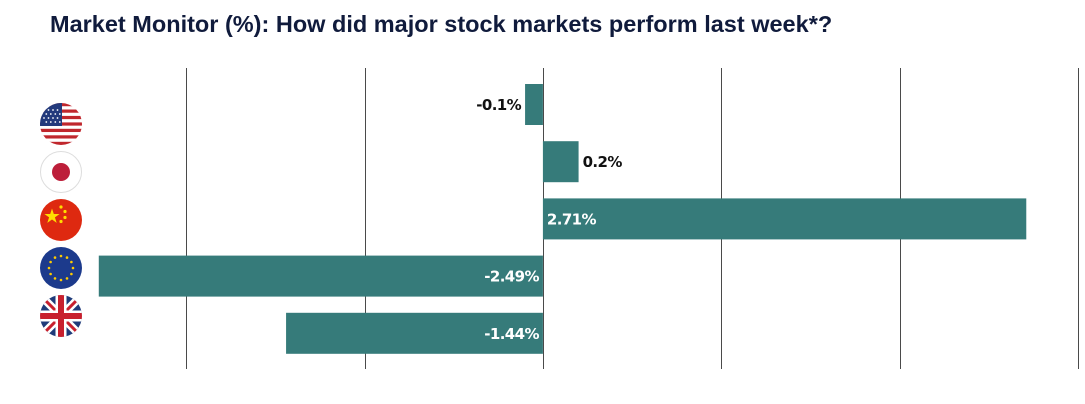 The width and height of the screenshot is (1085, 404). What do you see at coordinates (572, 219) in the screenshot?
I see `bar-label-china: 2.71%` at bounding box center [572, 219].